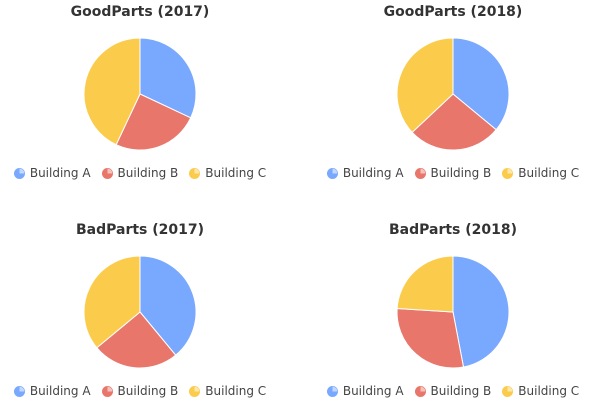 Image resolution: width=595 pixels, height=418 pixels. Describe the element at coordinates (453, 12) in the screenshot. I see `chart-title: GoodParts (2018)` at that location.